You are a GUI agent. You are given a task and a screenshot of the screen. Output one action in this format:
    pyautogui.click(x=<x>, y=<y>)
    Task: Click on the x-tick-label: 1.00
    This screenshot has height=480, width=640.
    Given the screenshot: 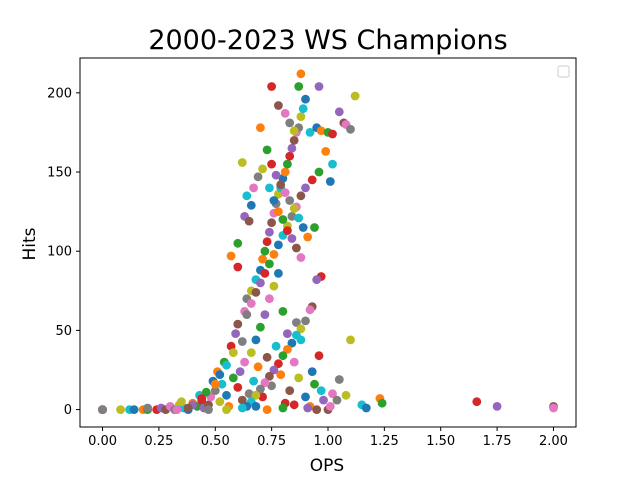 What is the action you would take?
    pyautogui.click(x=328, y=441)
    